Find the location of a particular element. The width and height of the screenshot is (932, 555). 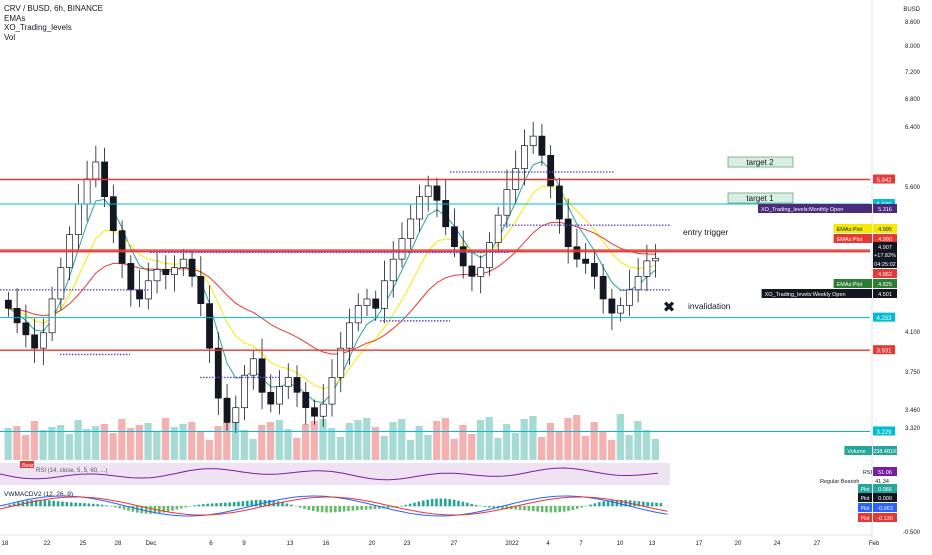

symbol-header: CRV / BUSD, 6h, BINANCE is located at coordinates (53, 9).